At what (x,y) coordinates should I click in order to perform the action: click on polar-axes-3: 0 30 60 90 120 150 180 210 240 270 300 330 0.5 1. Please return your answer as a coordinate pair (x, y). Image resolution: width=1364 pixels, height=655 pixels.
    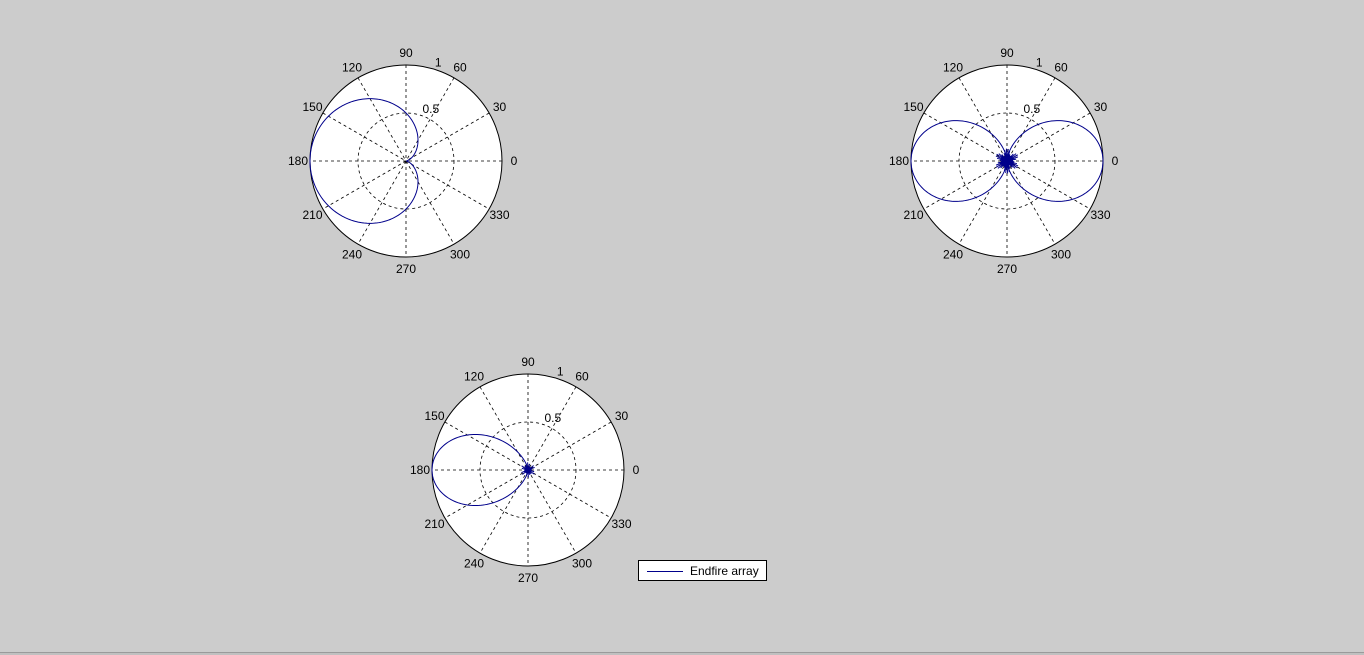
    Looking at the image, I should click on (525, 470).